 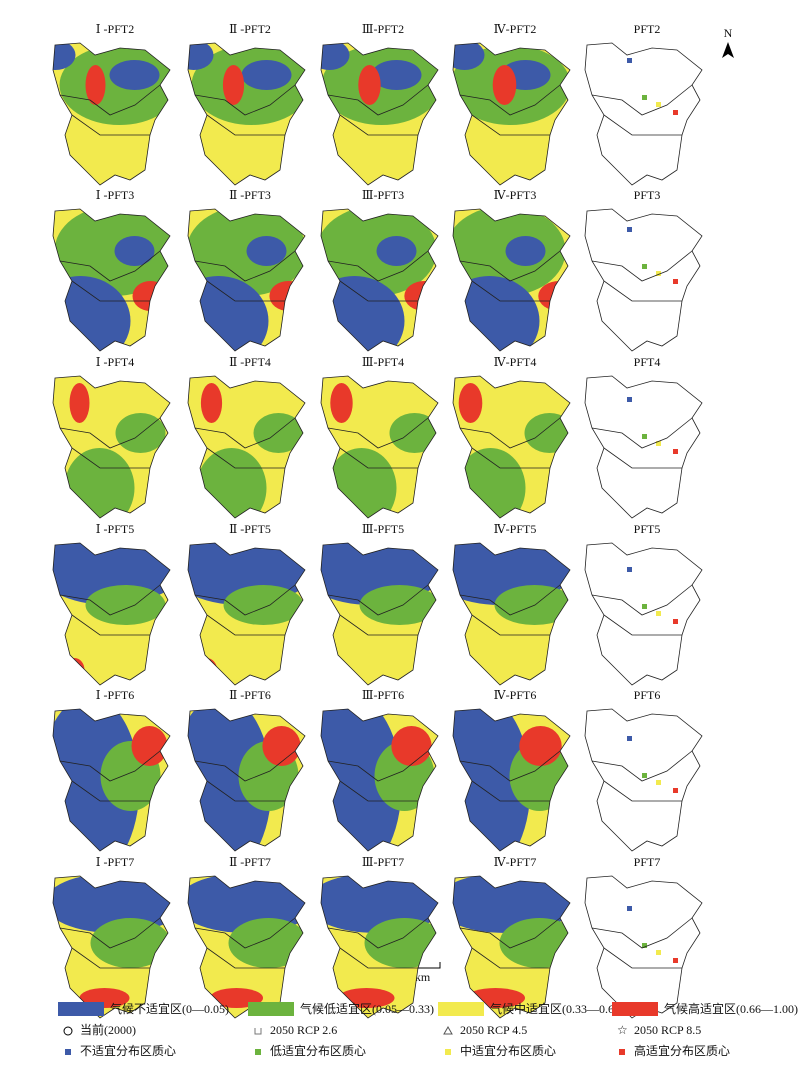 I want to click on marker-symbol: ☆, so click(x=622, y=1030).